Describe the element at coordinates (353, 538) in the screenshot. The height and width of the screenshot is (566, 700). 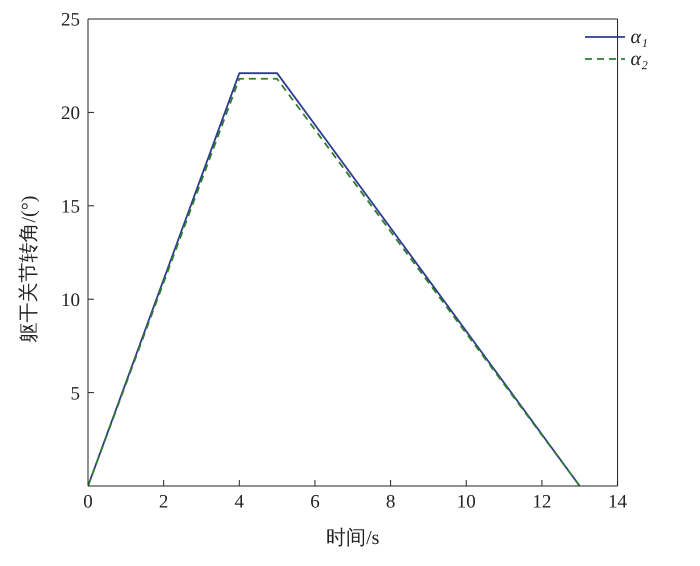
I see `x-axis-title: 时间/s` at that location.